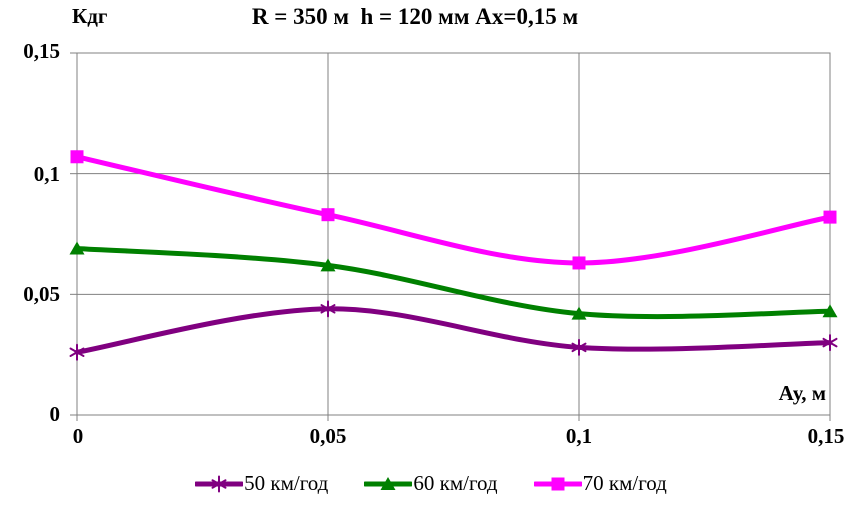 The image size is (862, 516). Describe the element at coordinates (41, 51) in the screenshot. I see `y-tick-label-015: 0,15` at that location.